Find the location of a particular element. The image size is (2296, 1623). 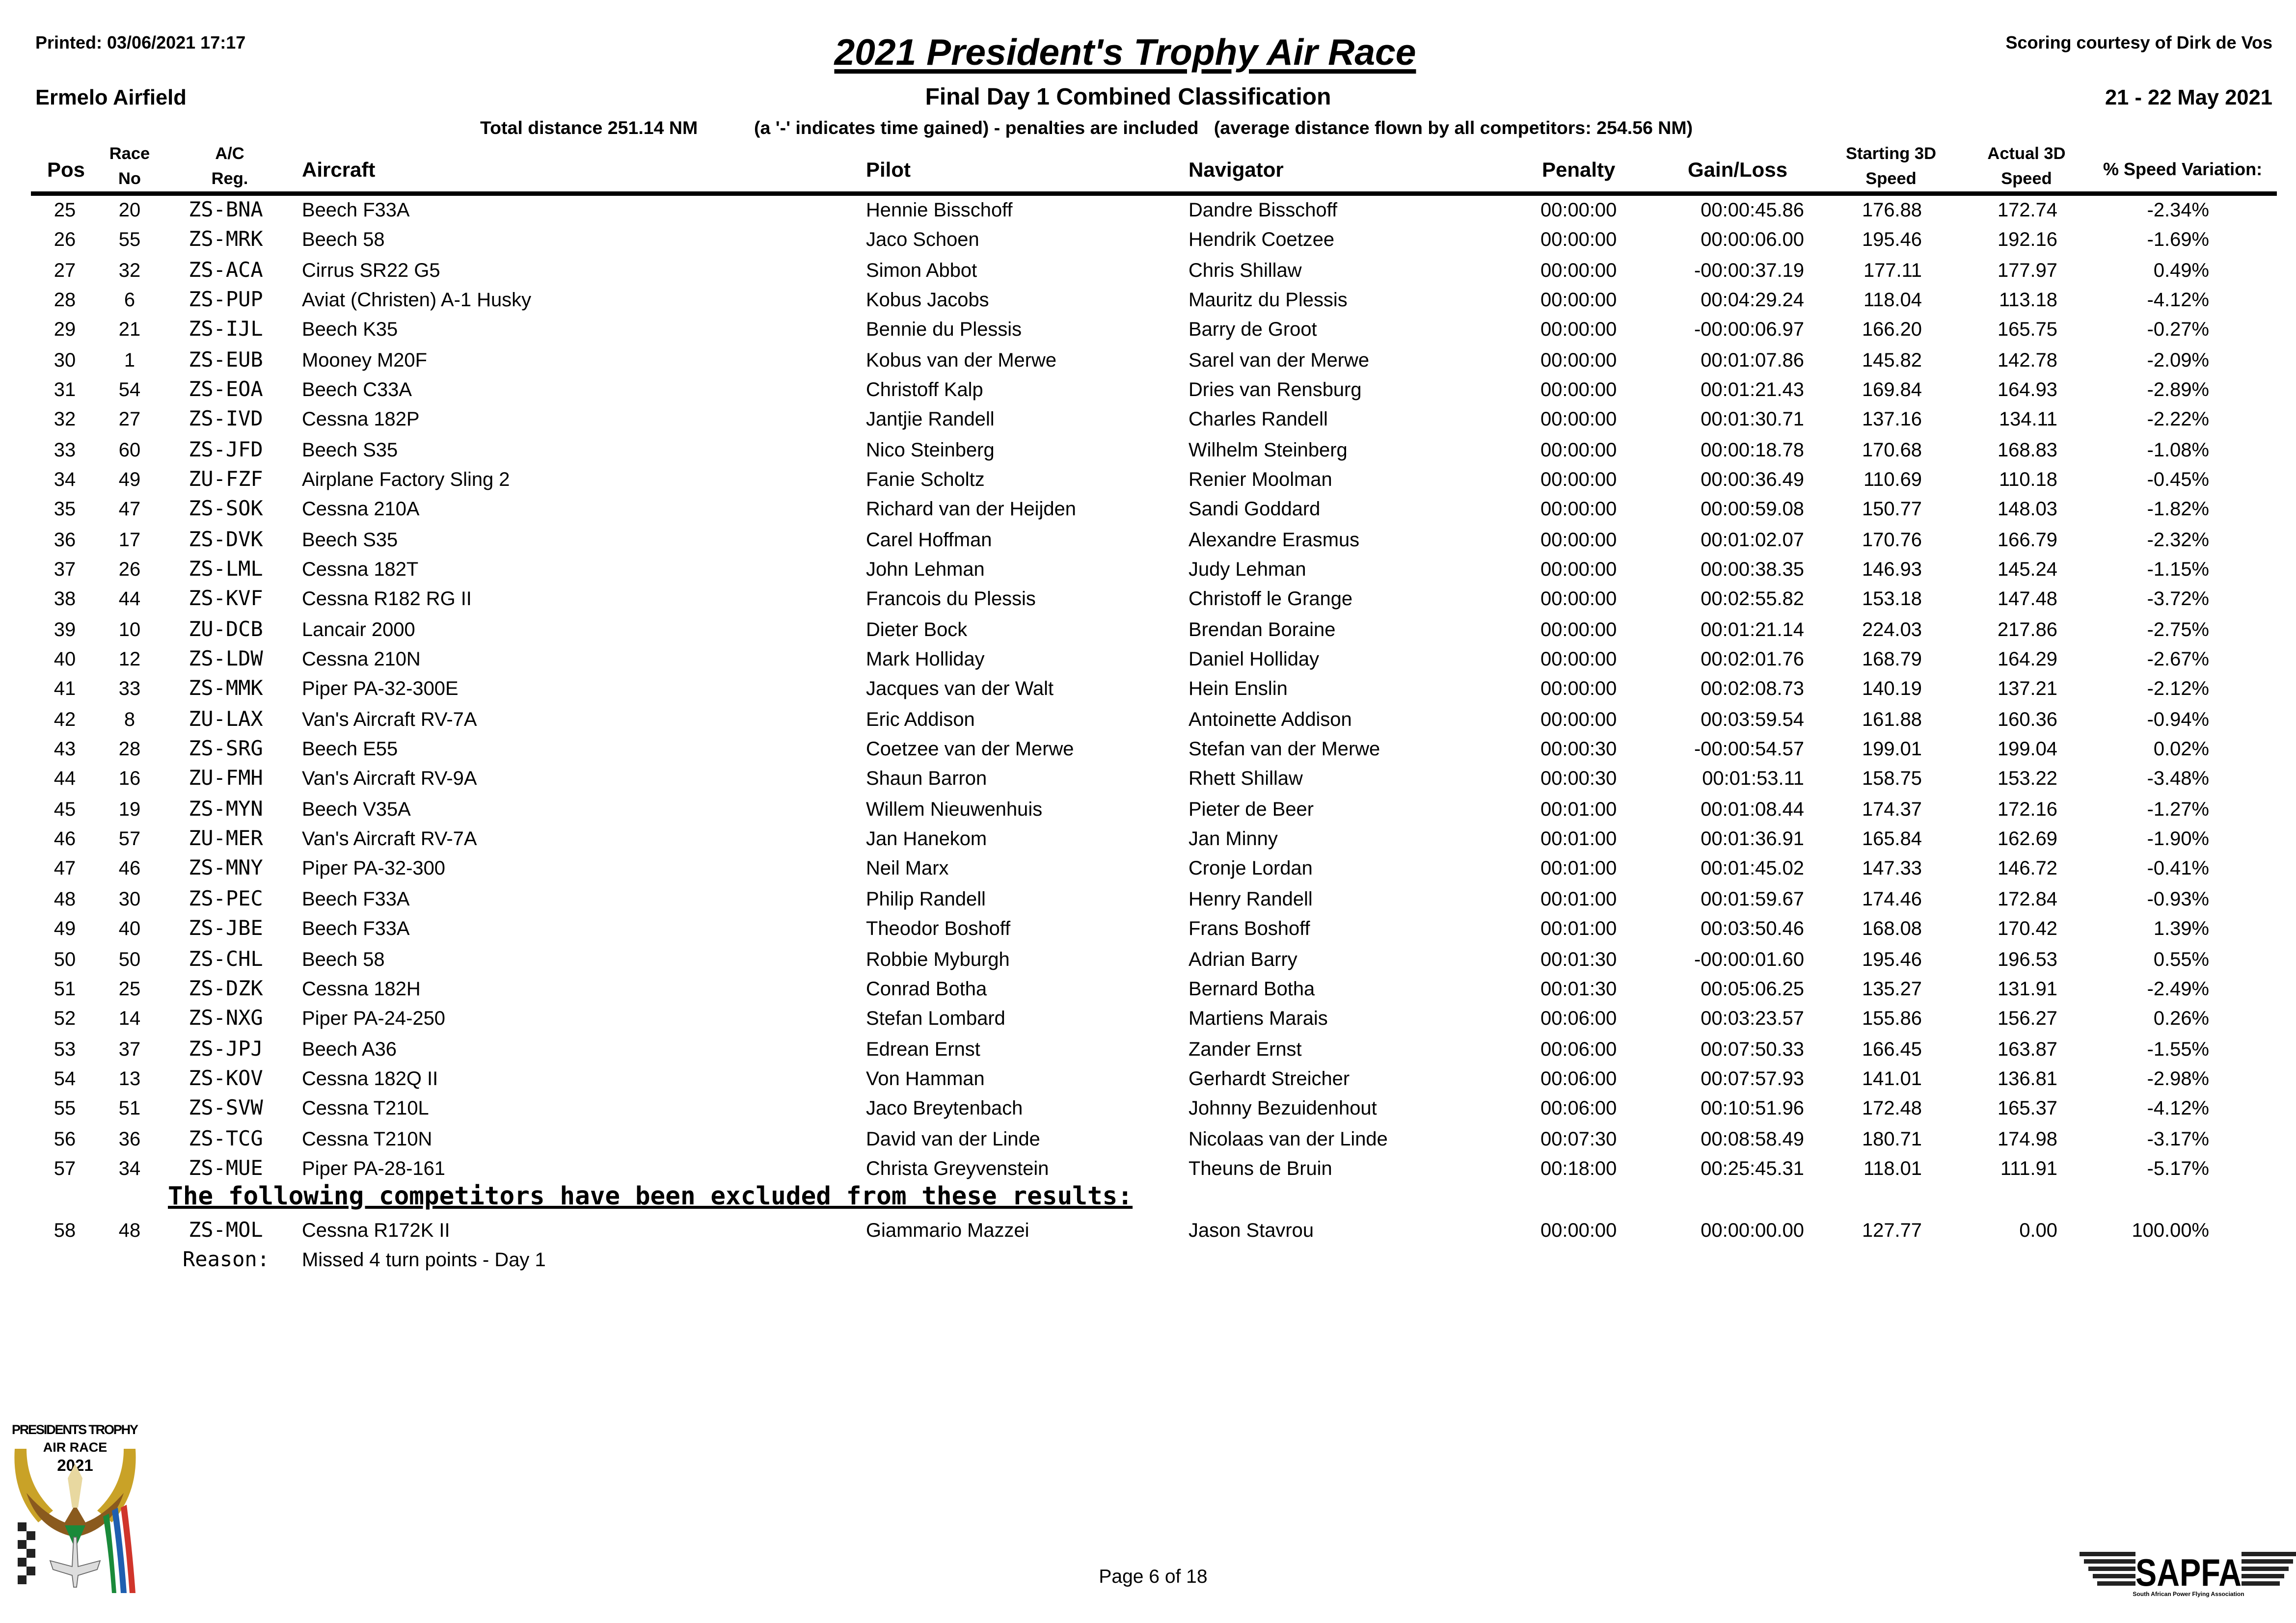

navigator-cell: Theuns de Bruin is located at coordinates (1260, 1168).